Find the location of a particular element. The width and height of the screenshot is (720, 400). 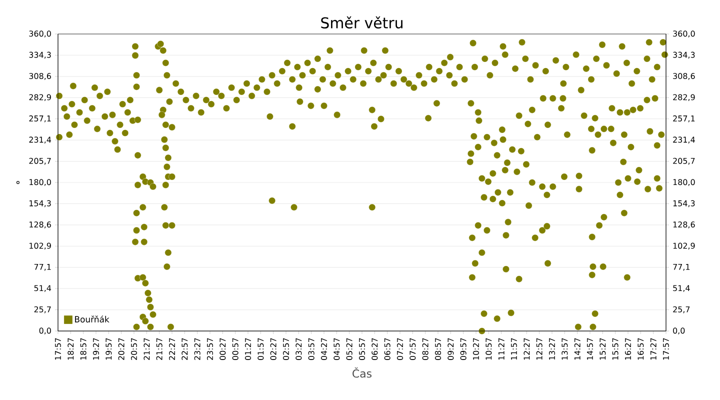

x-axis-title: Čas is located at coordinates (362, 372).